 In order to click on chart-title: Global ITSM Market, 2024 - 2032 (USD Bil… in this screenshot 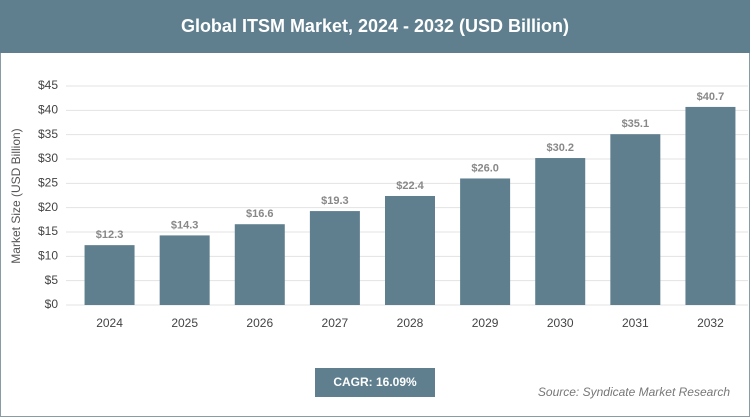, I will do `click(375, 26)`.